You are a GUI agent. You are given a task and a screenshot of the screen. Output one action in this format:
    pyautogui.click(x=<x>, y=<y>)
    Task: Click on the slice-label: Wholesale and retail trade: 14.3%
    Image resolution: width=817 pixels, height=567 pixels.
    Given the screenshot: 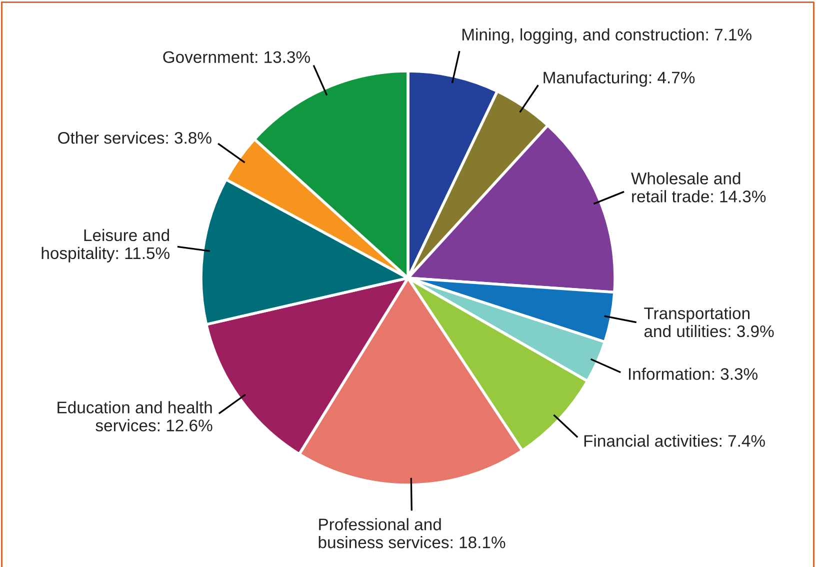 What is the action you would take?
    pyautogui.click(x=698, y=187)
    